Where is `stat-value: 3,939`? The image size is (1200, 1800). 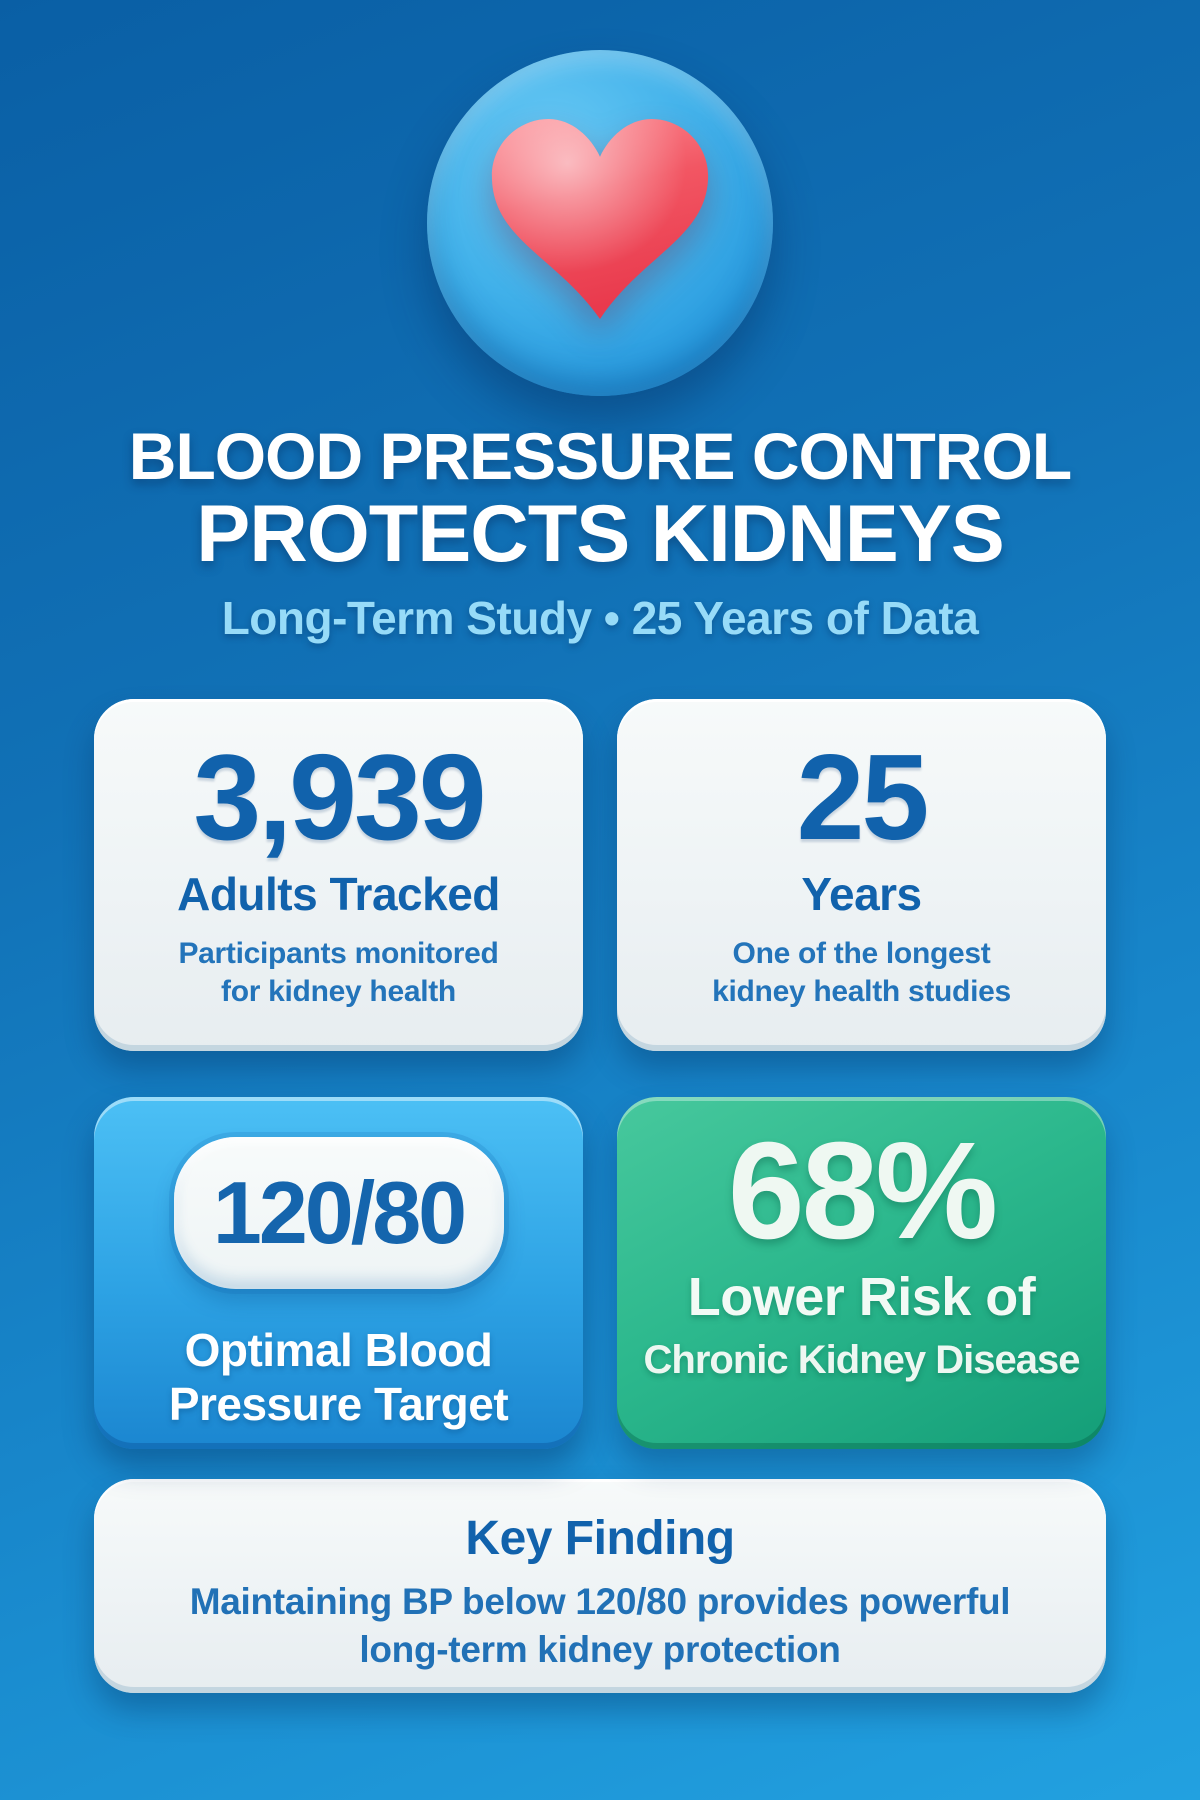
stat-value: 3,939 is located at coordinates (339, 797).